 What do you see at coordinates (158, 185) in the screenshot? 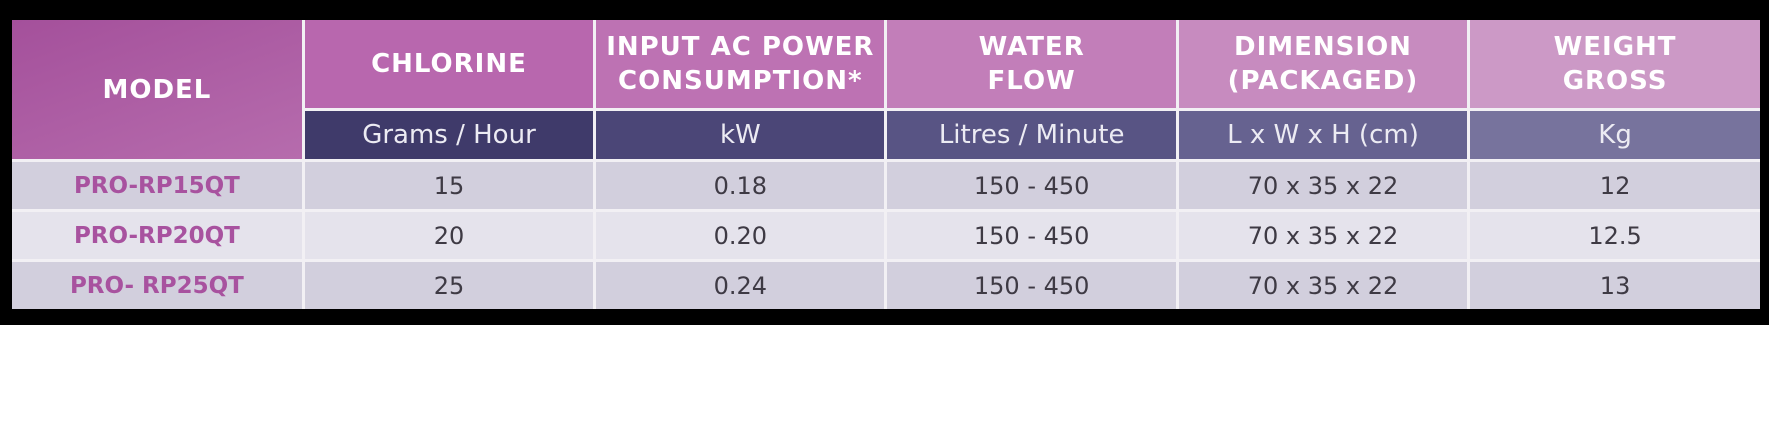
I see `model-cell: PRO-RP15QT` at bounding box center [158, 185].